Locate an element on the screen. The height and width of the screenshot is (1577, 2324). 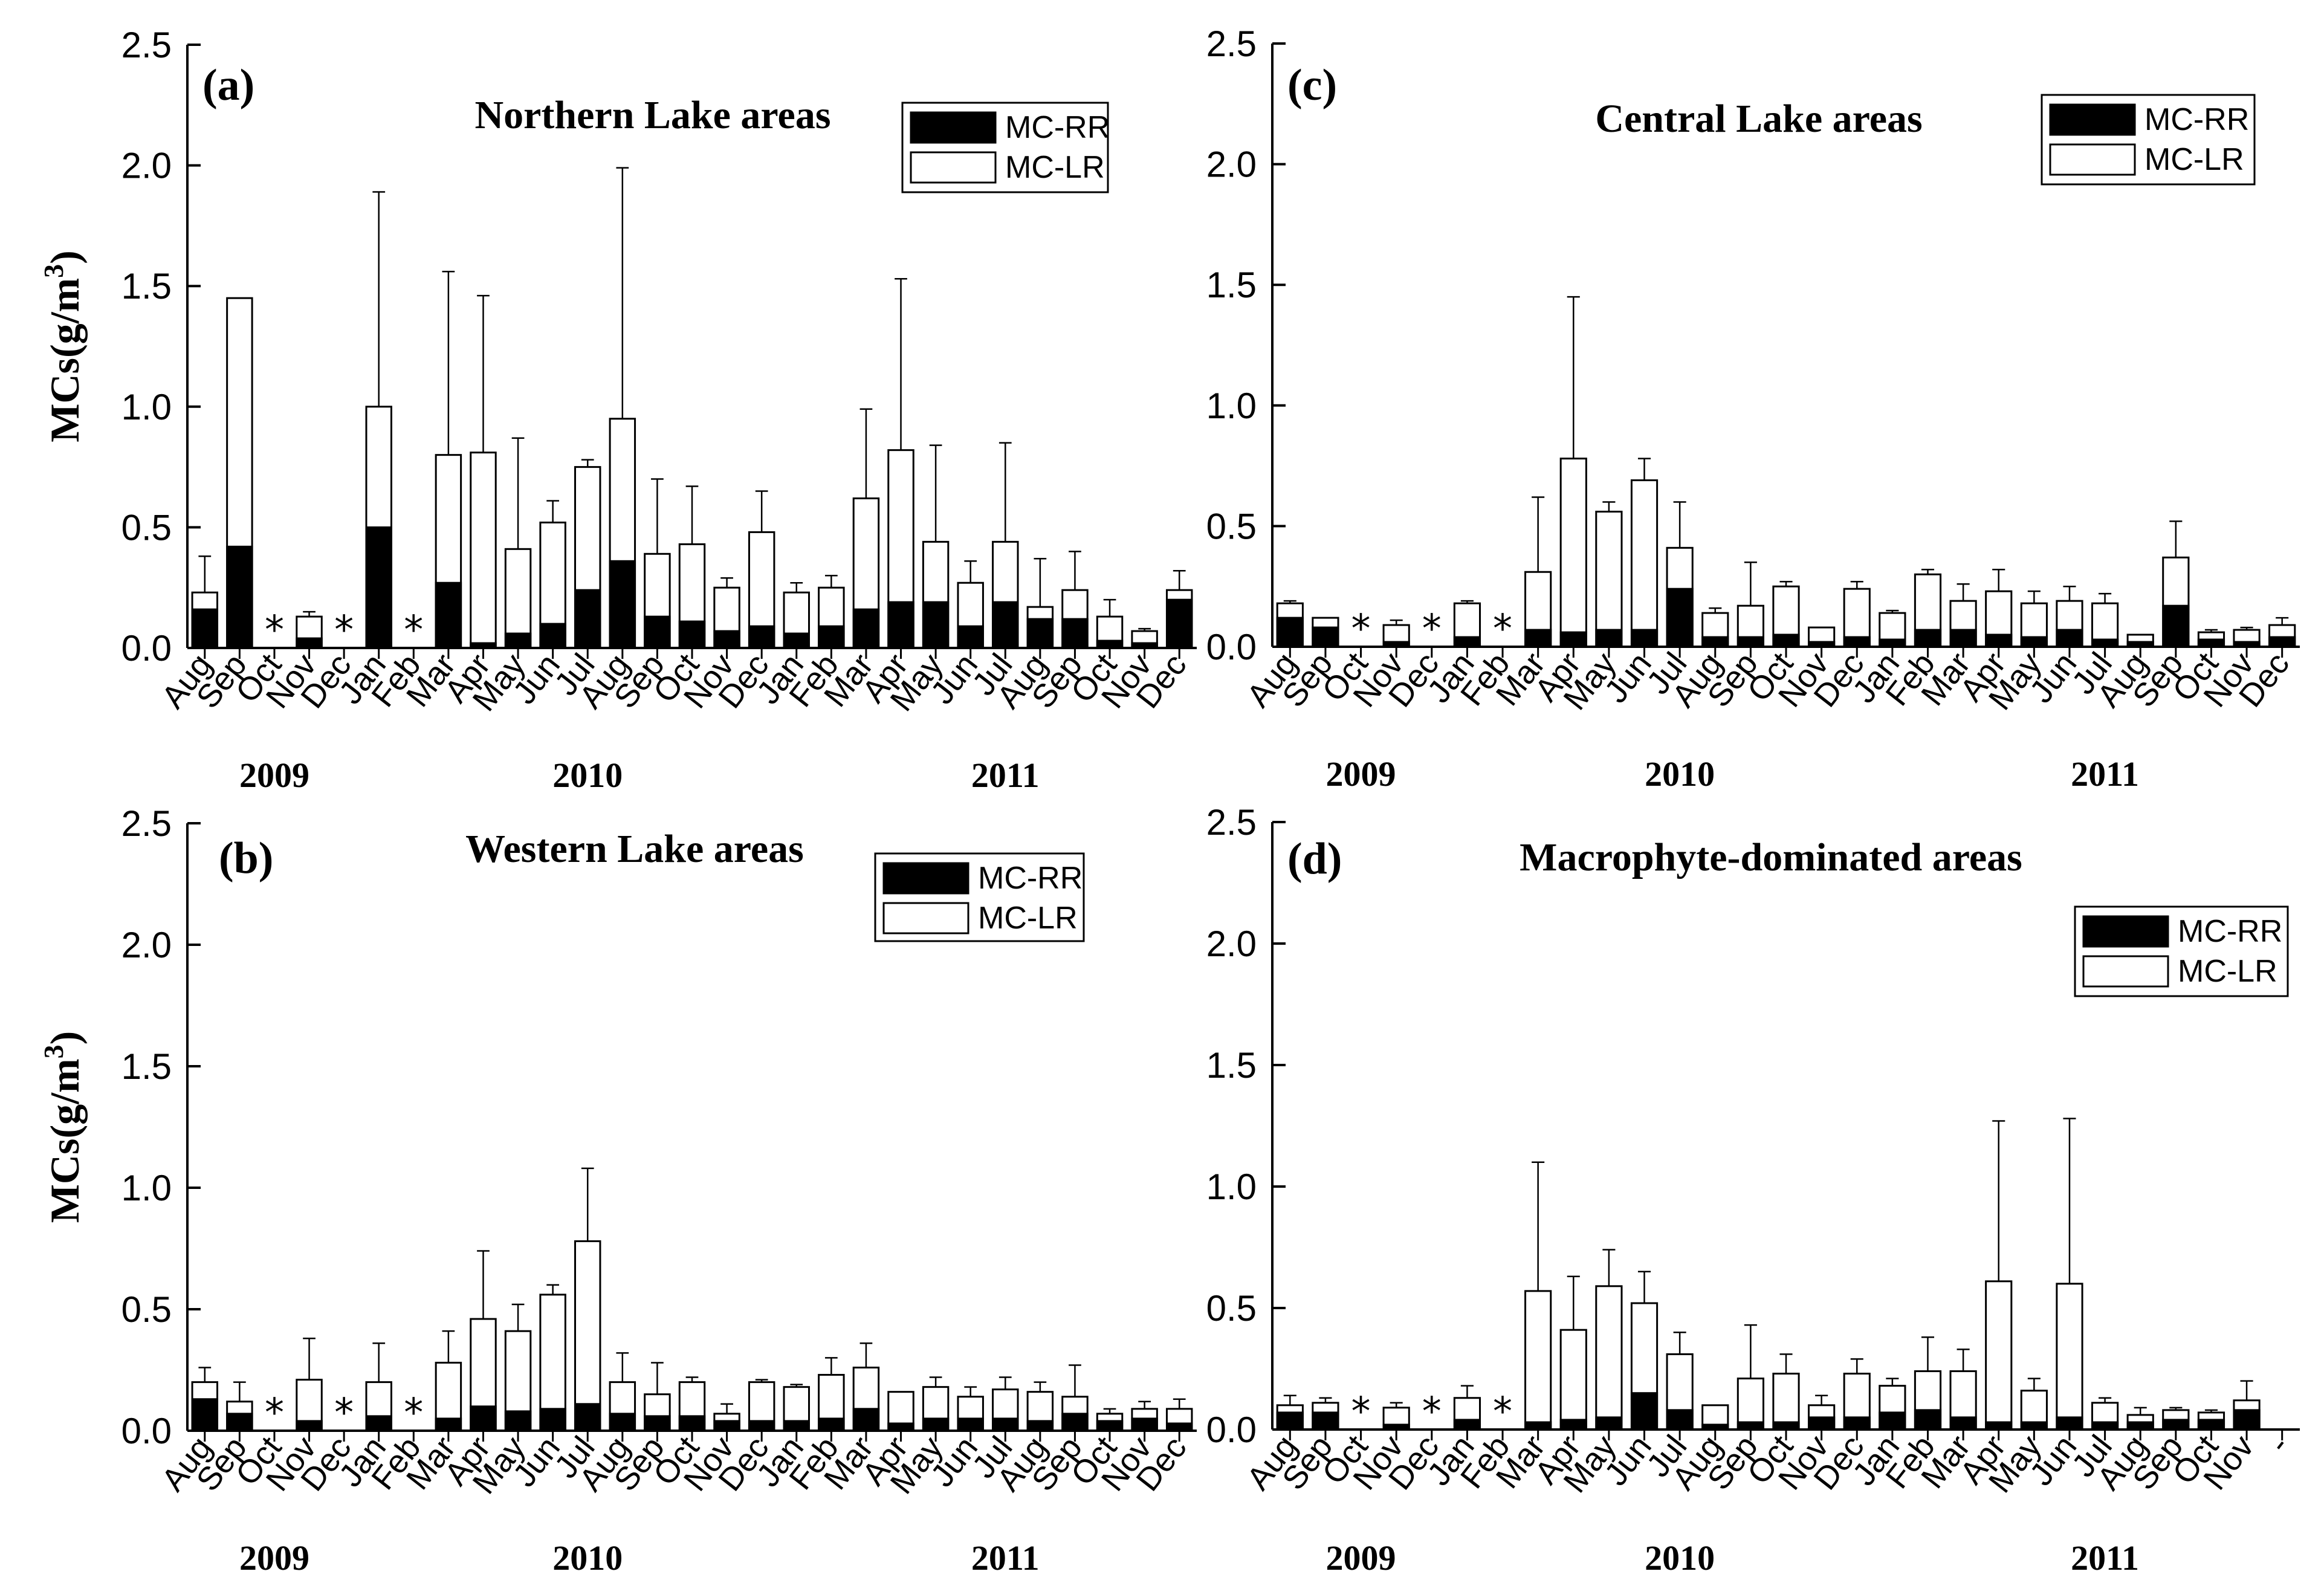
panel-label: (d) is located at coordinates (1314, 859).